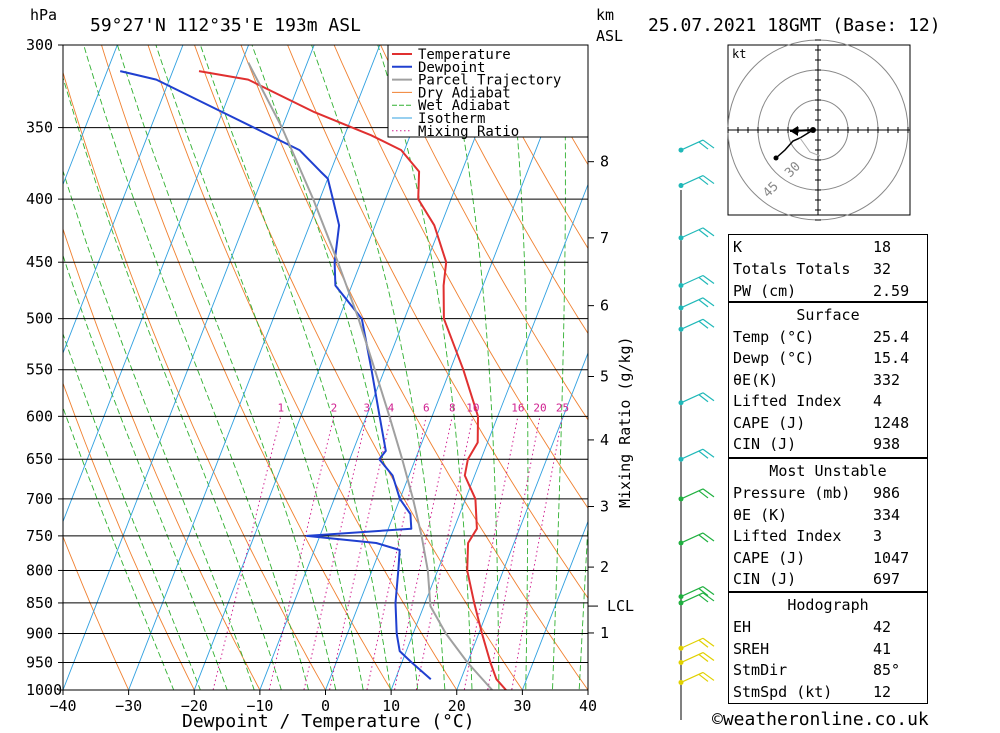  Describe the element at coordinates (328, 721) in the screenshot. I see `x-axis-label: Dewpoint / Temperature (°C)` at that location.